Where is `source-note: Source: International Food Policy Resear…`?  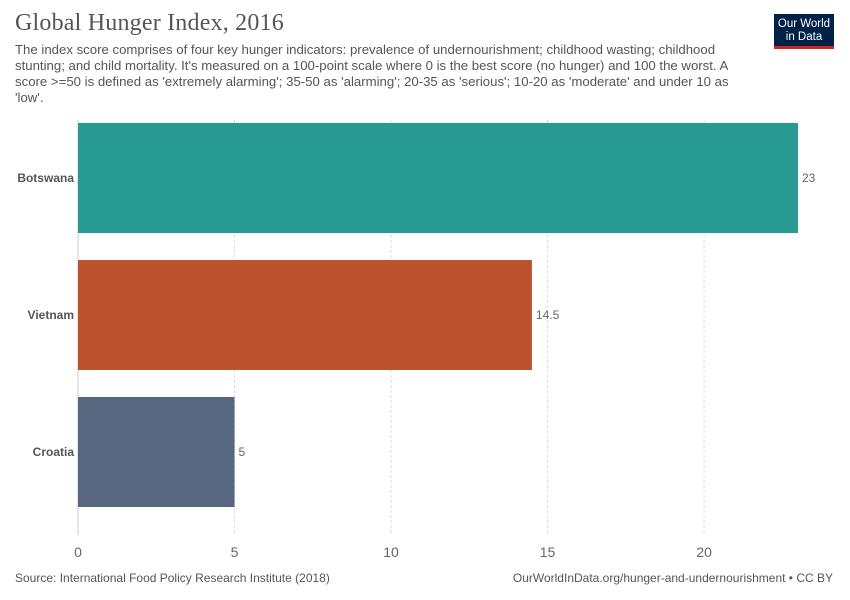
source-note: Source: International Food Policy Resear… is located at coordinates (172, 578).